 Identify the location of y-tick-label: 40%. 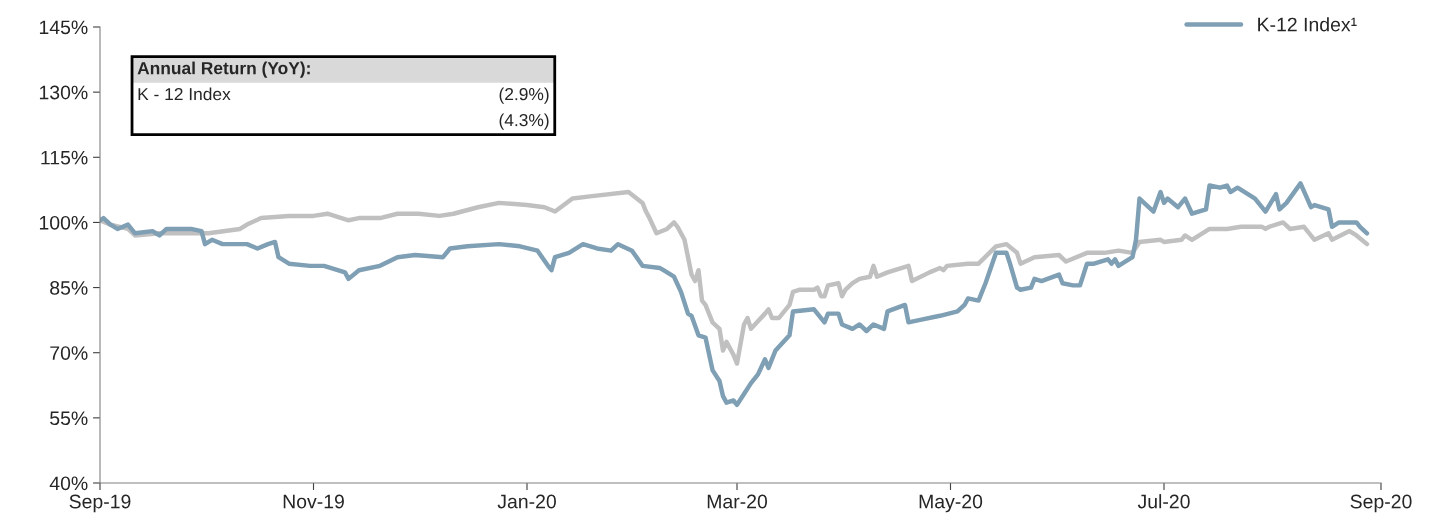
(68, 483).